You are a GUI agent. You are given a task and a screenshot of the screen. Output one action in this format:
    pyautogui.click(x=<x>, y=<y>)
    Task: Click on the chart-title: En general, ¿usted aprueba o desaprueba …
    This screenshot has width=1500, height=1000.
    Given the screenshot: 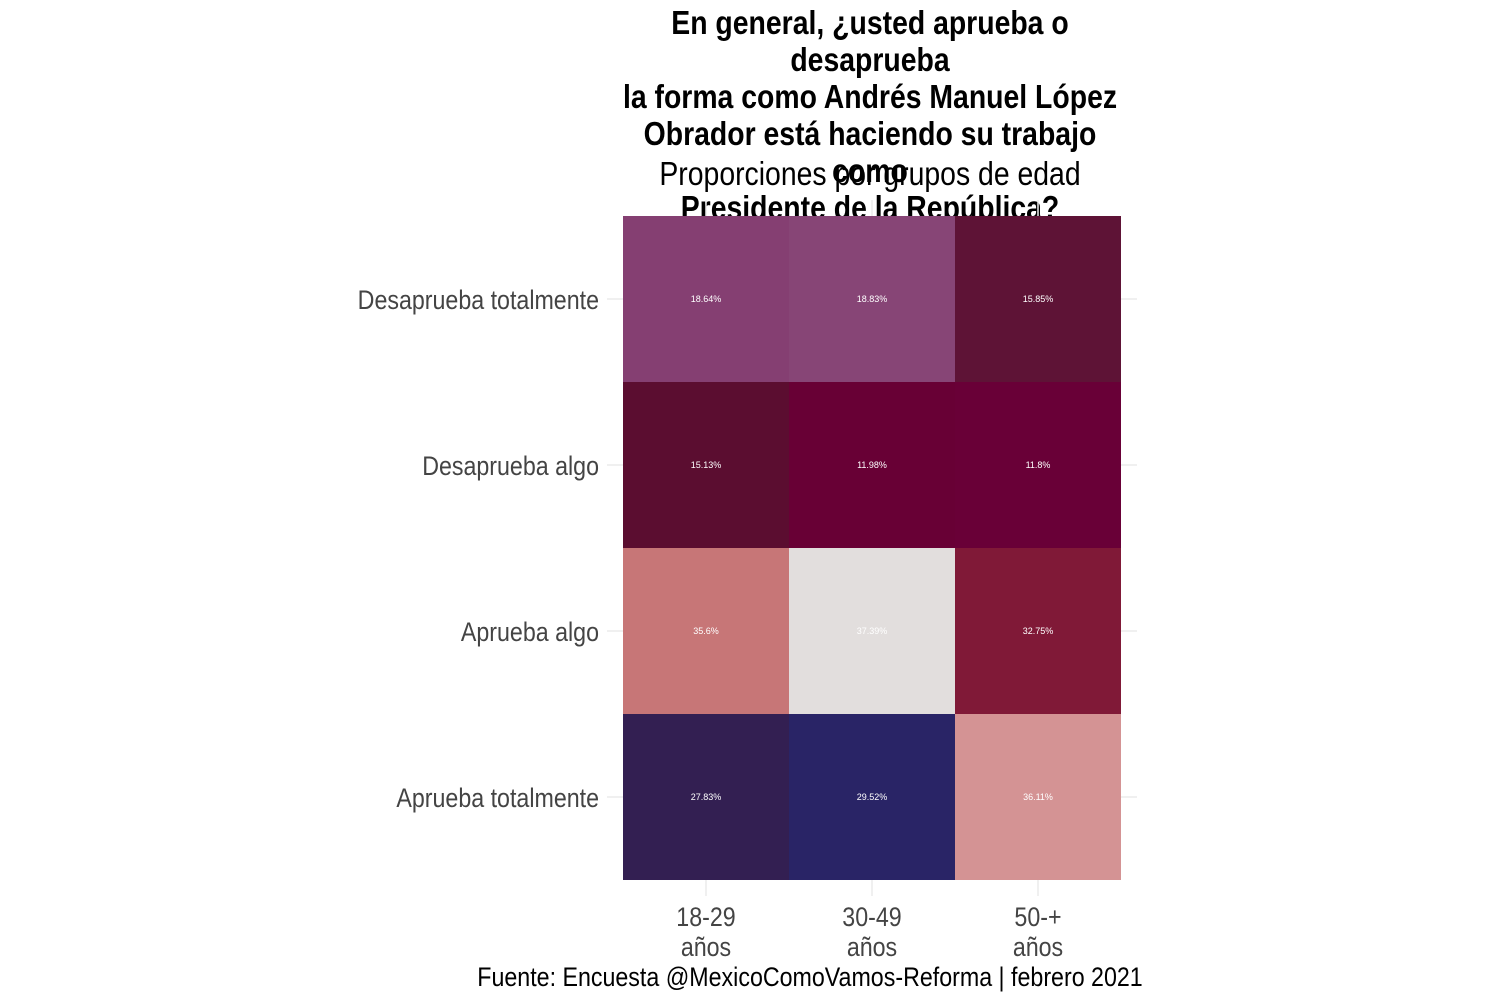 What is the action you would take?
    pyautogui.click(x=870, y=115)
    